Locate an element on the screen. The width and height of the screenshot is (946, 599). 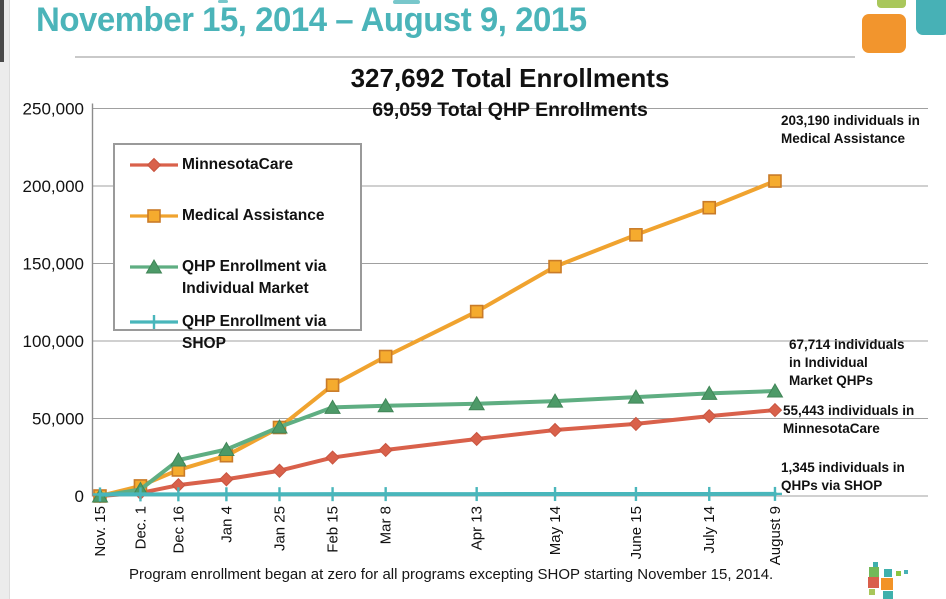
svg-text: Mar 8 is located at coordinates (386, 525).